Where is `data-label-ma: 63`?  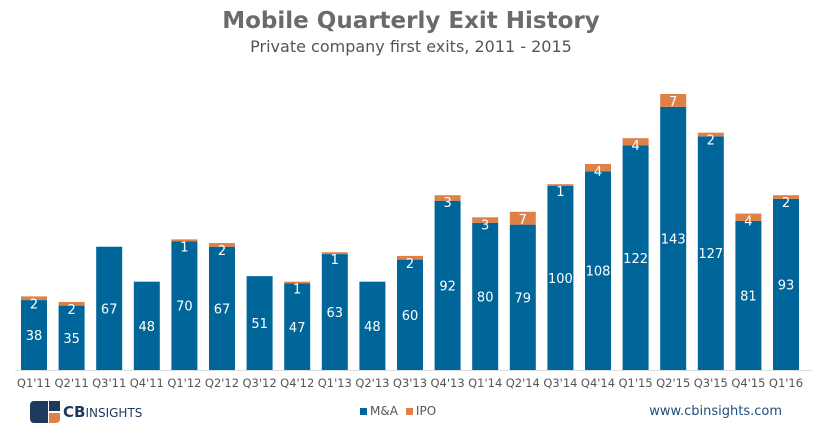 data-label-ma: 63 is located at coordinates (335, 313).